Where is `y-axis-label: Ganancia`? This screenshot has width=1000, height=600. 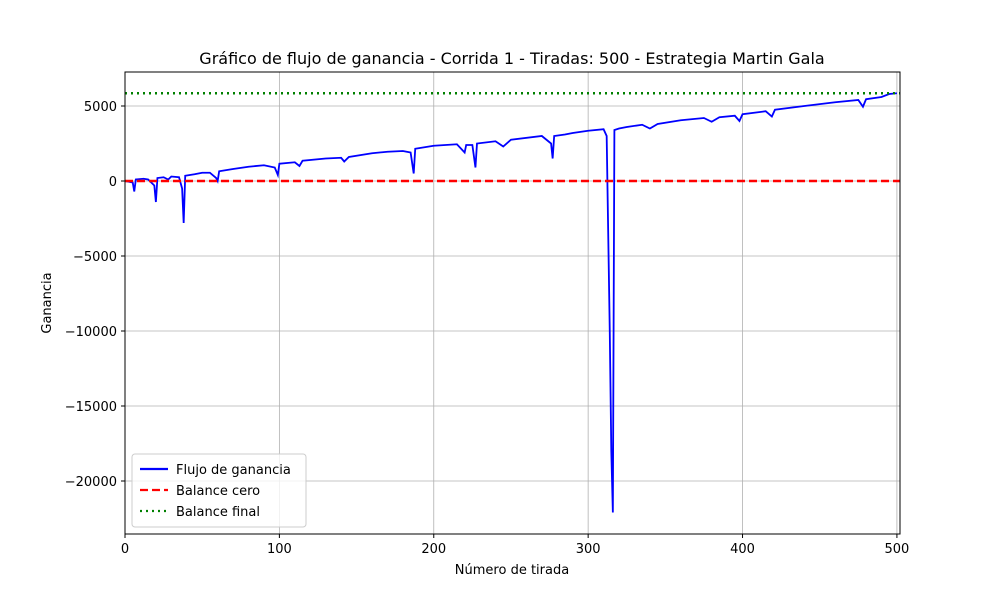 y-axis-label: Ganancia is located at coordinates (47, 302).